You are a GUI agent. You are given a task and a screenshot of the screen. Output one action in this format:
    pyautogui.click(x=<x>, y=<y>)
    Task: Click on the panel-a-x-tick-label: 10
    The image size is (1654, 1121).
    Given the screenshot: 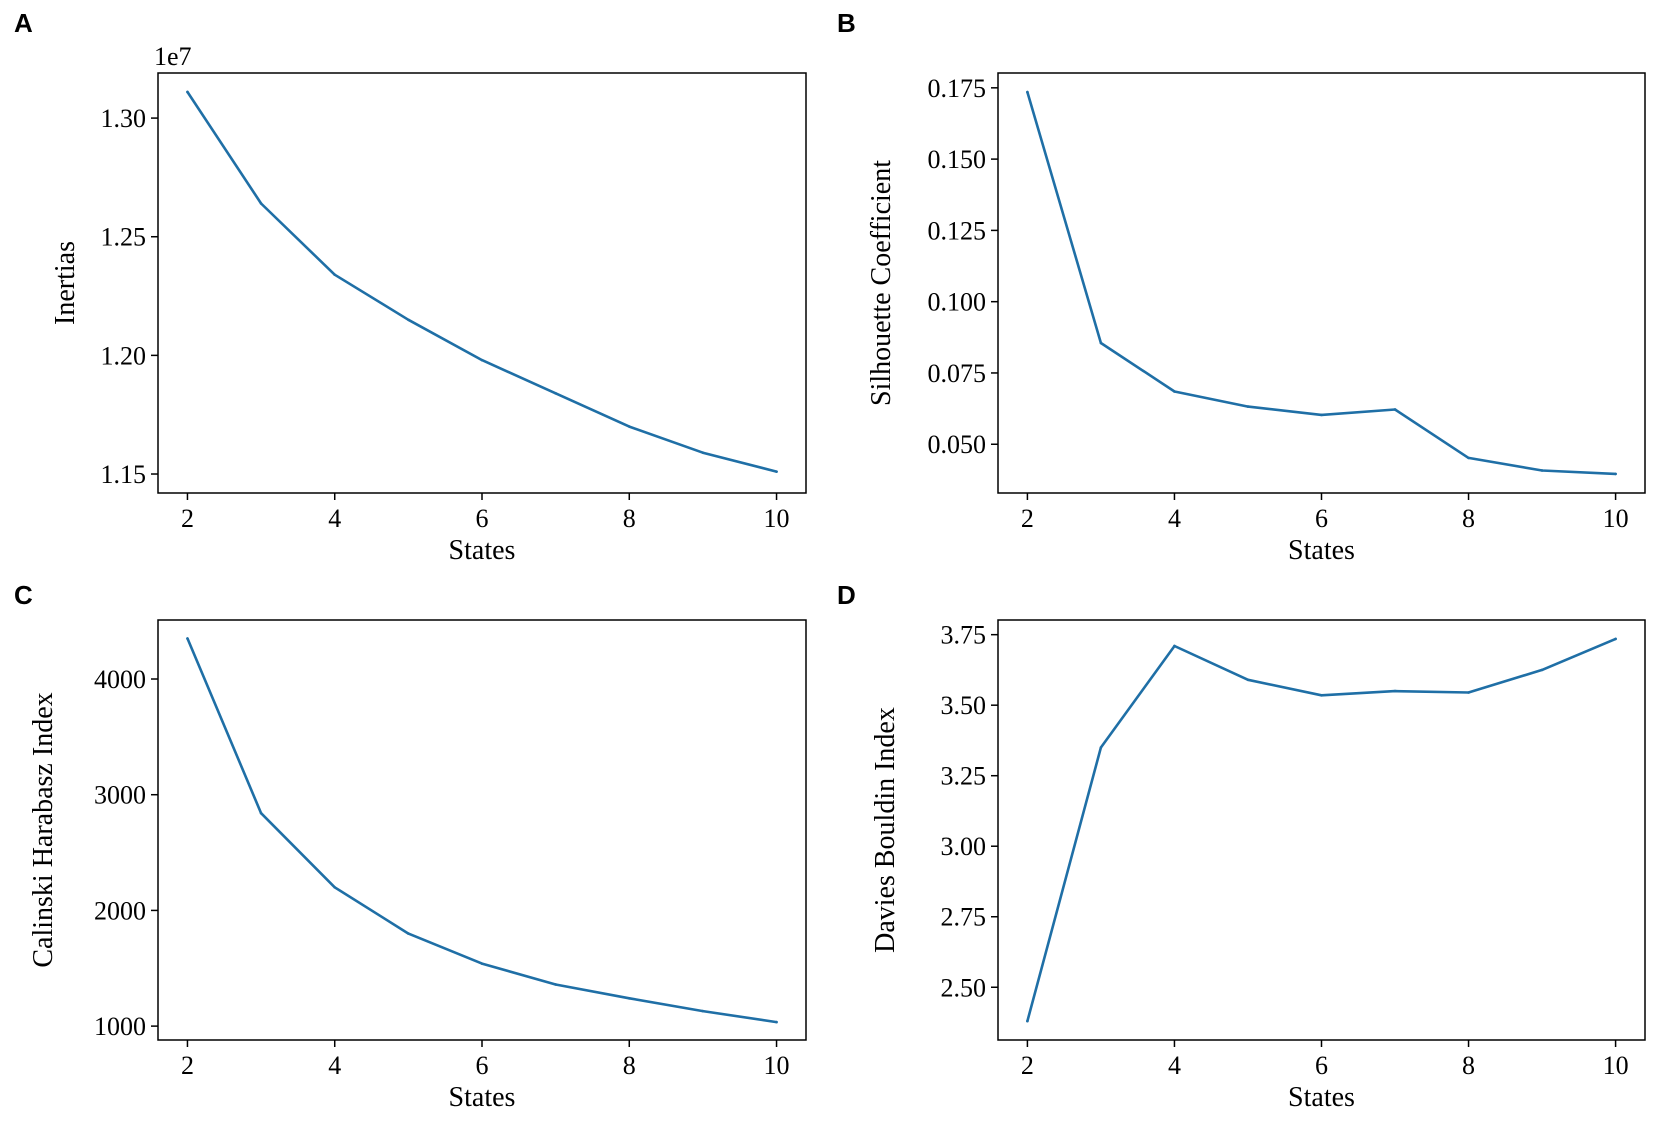 What is the action you would take?
    pyautogui.click(x=777, y=518)
    